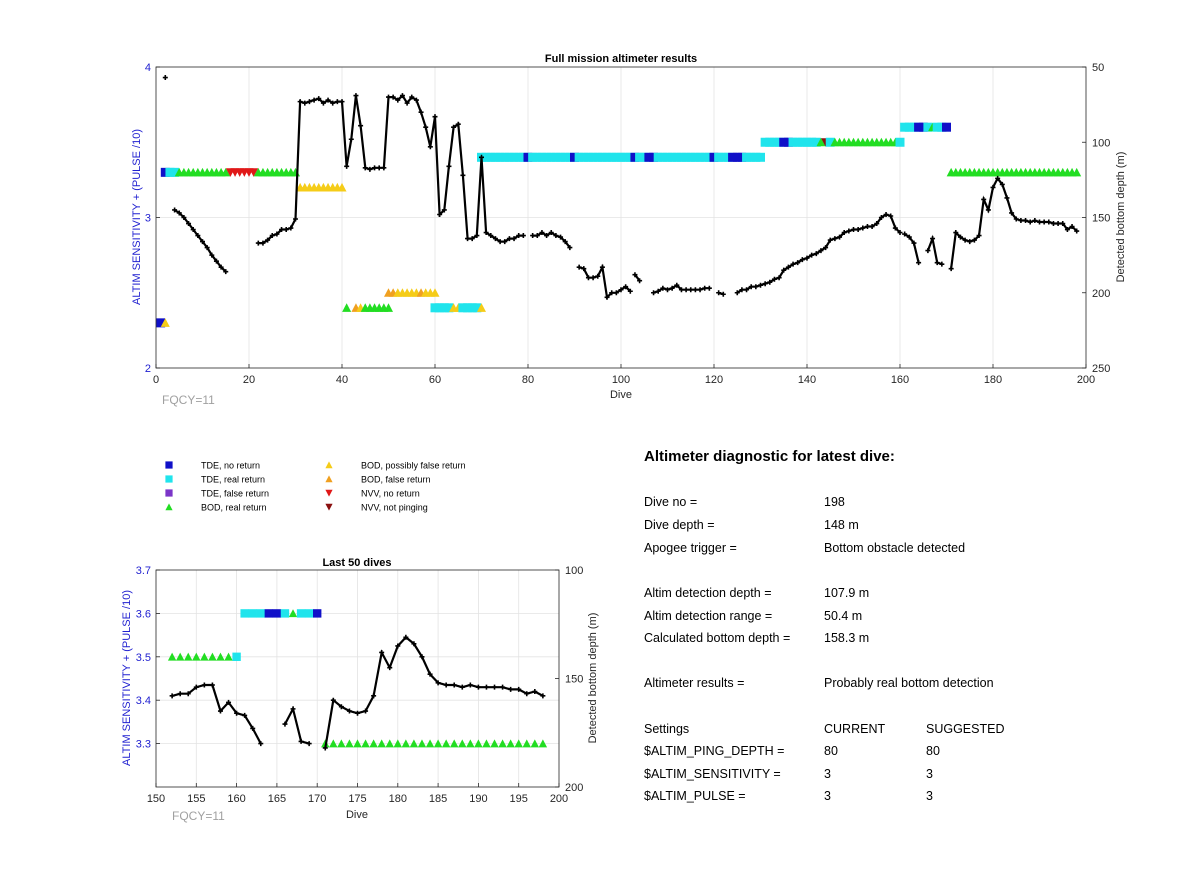 This screenshot has width=1200, height=885. Describe the element at coordinates (855, 729) in the screenshot. I see `settings-current-header: CURRENT` at that location.